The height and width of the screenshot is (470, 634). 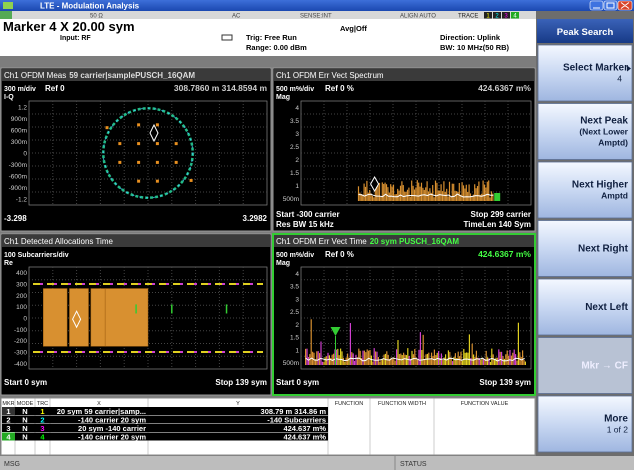 I want to click on stop-label: Stop 139 sym, so click(x=505, y=382).